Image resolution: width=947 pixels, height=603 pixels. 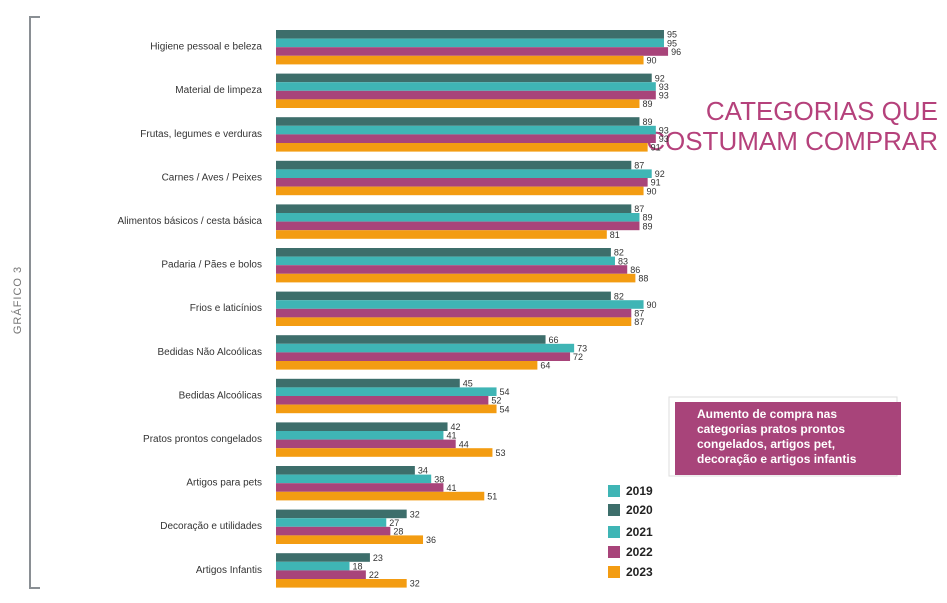 What do you see at coordinates (656, 148) in the screenshot?
I see `value-label: 91` at bounding box center [656, 148].